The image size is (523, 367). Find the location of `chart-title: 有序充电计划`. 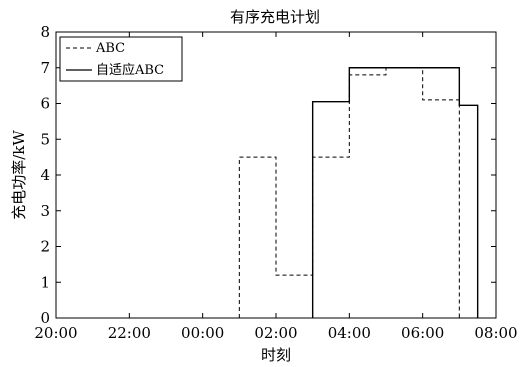

chart-title: 有序充电计划 is located at coordinates (275, 17).